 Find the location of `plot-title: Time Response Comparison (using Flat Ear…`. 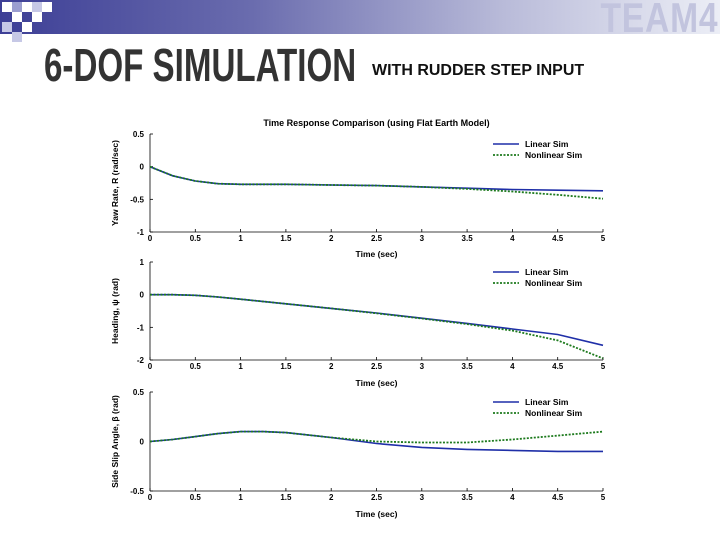

plot-title: Time Response Comparison (using Flat Ear… is located at coordinates (376, 123).